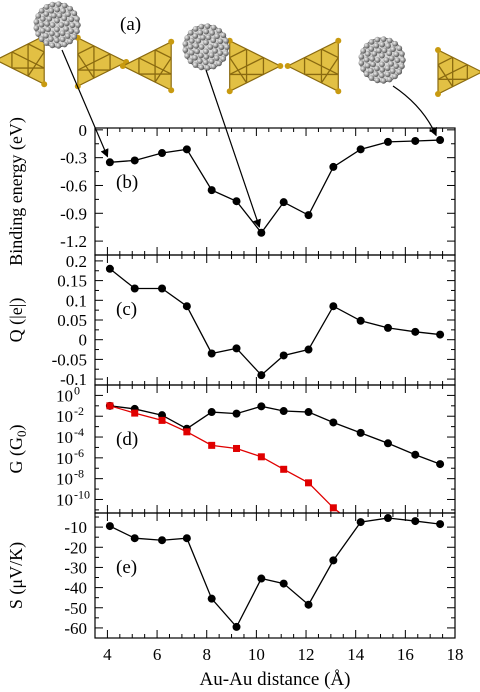  I want to click on x-tick-label: 8, so click(206, 654).